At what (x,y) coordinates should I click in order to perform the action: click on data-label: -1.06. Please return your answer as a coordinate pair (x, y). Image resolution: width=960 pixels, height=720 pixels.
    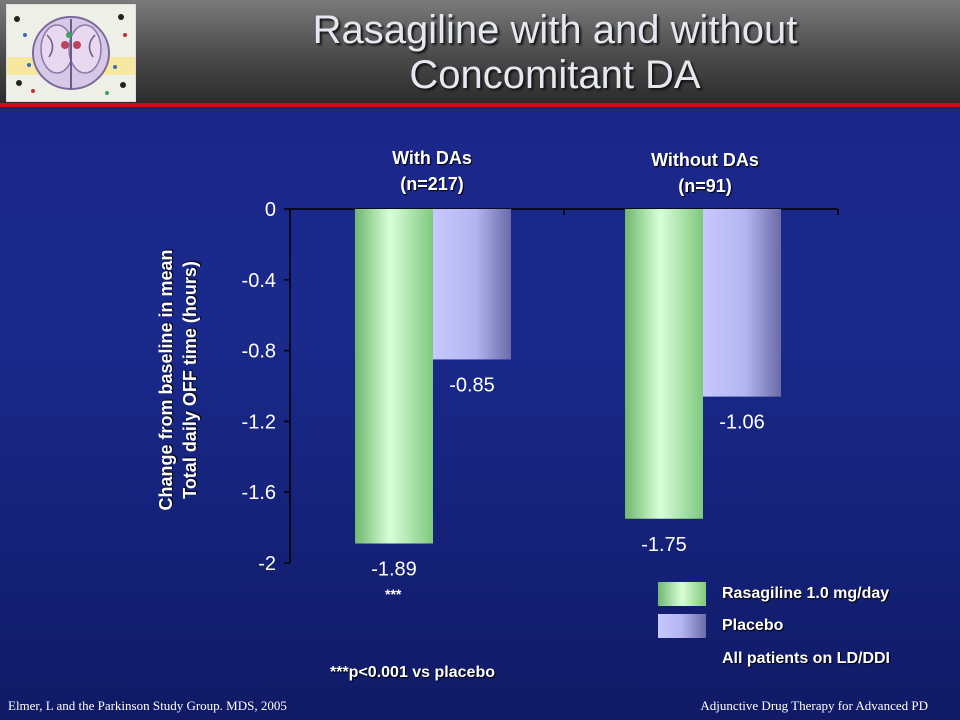
    Looking at the image, I should click on (742, 423).